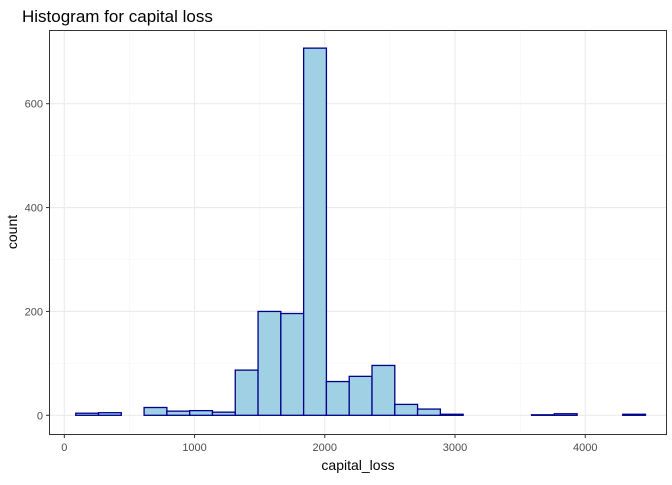  Describe the element at coordinates (64, 448) in the screenshot. I see `x-tick-label: 0` at that location.